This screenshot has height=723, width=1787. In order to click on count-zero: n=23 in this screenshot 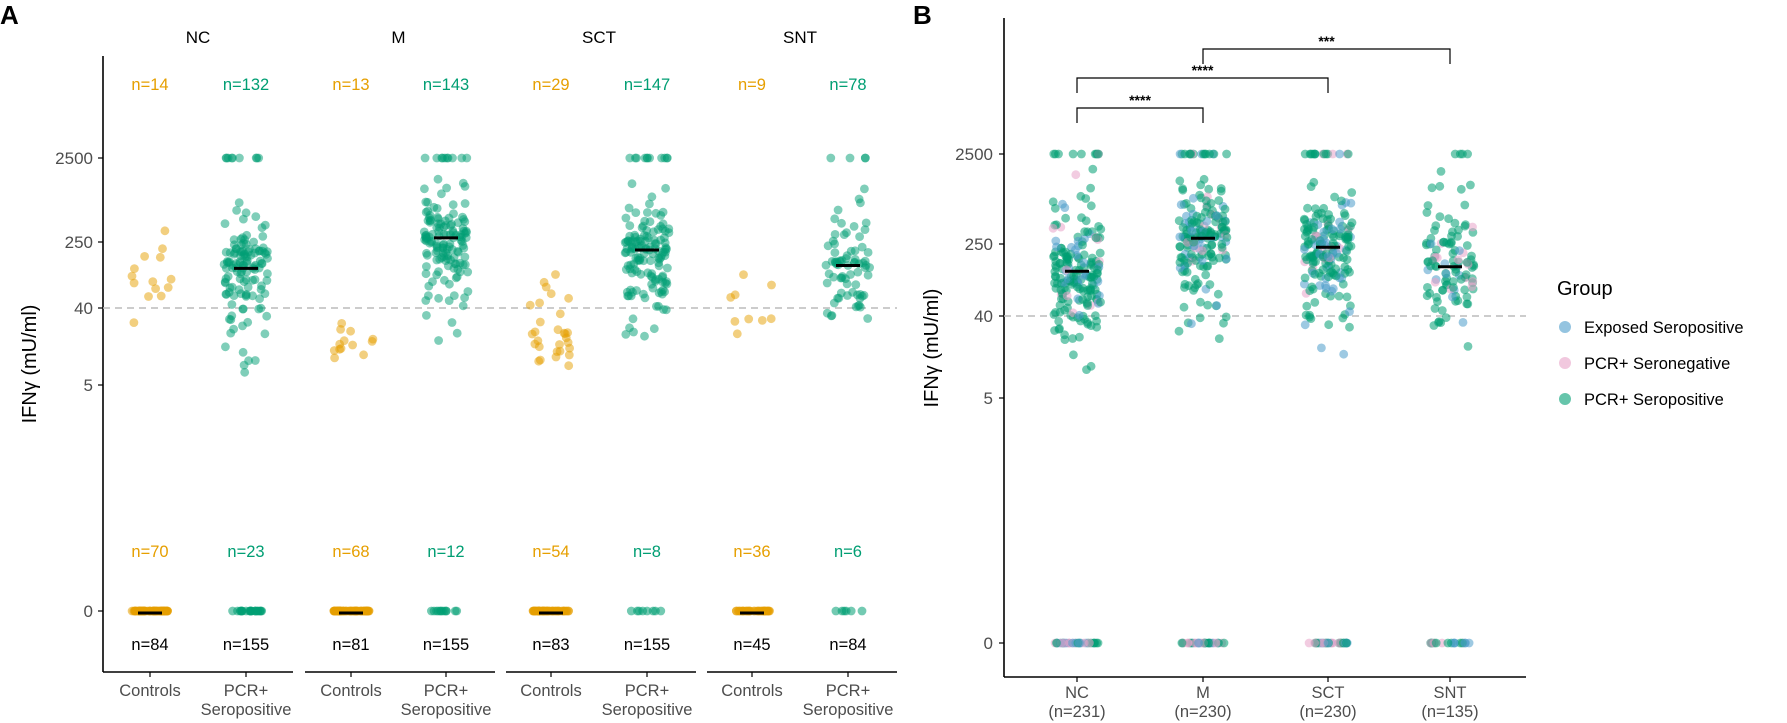, I will do `click(245, 552)`.